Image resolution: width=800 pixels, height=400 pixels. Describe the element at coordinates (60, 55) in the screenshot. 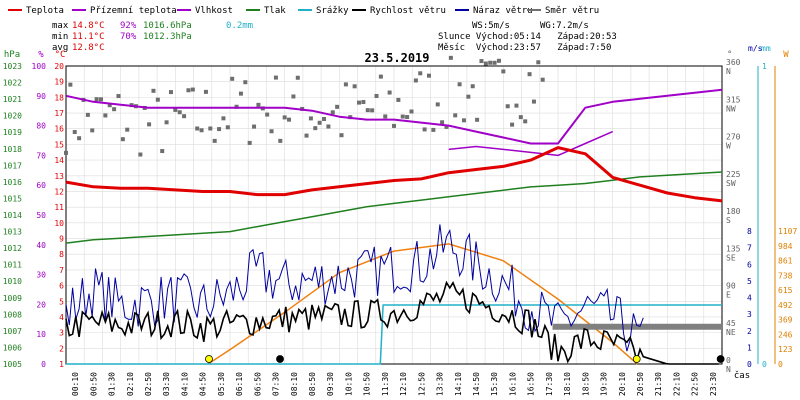

I see `temp-unit: °C` at that location.